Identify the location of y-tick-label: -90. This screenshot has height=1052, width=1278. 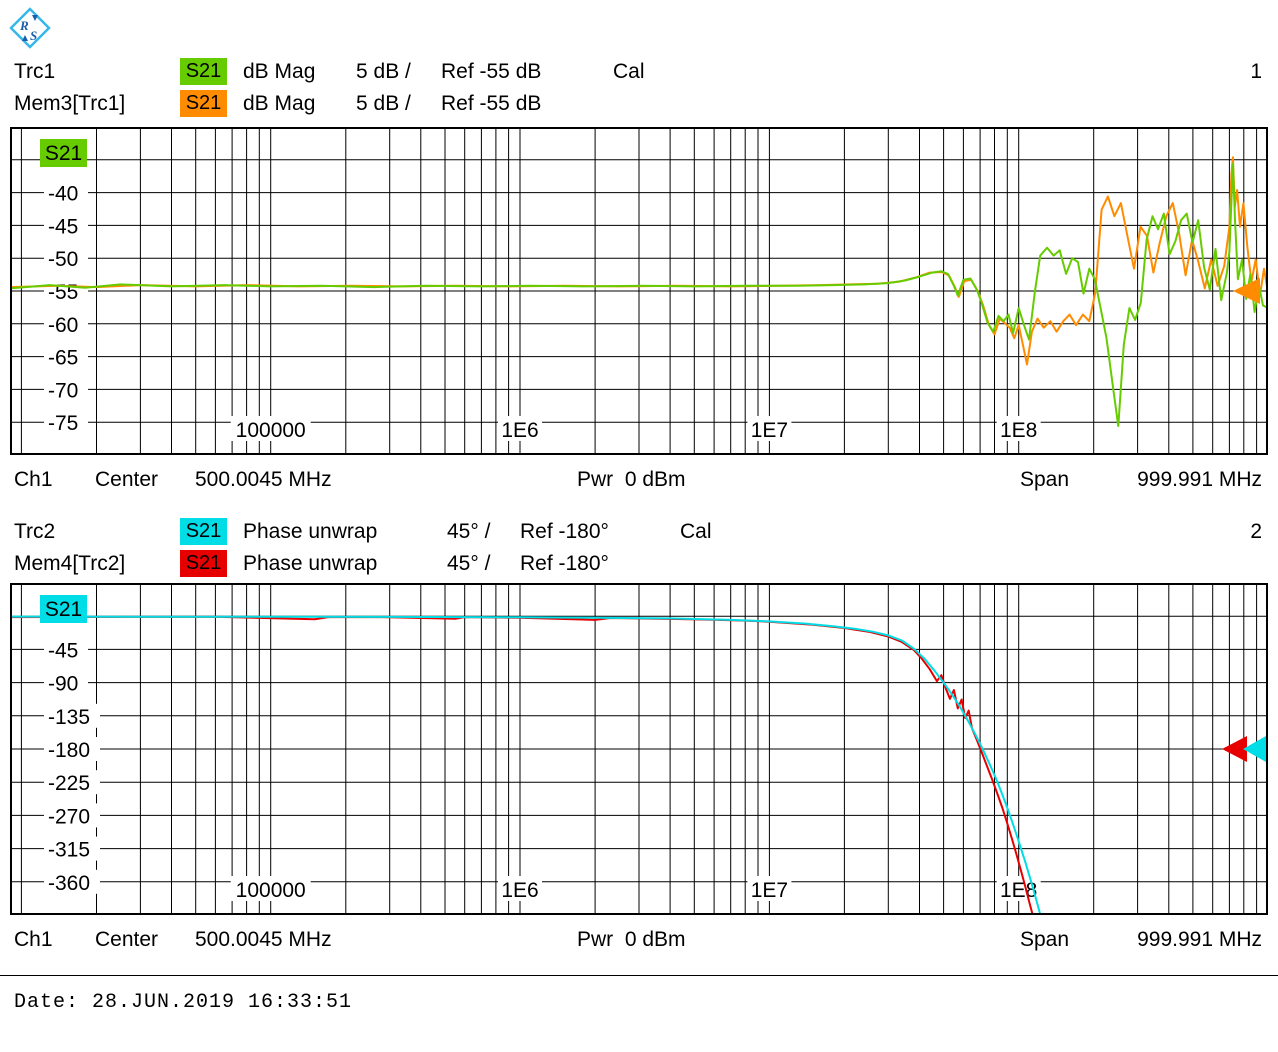
(63, 684).